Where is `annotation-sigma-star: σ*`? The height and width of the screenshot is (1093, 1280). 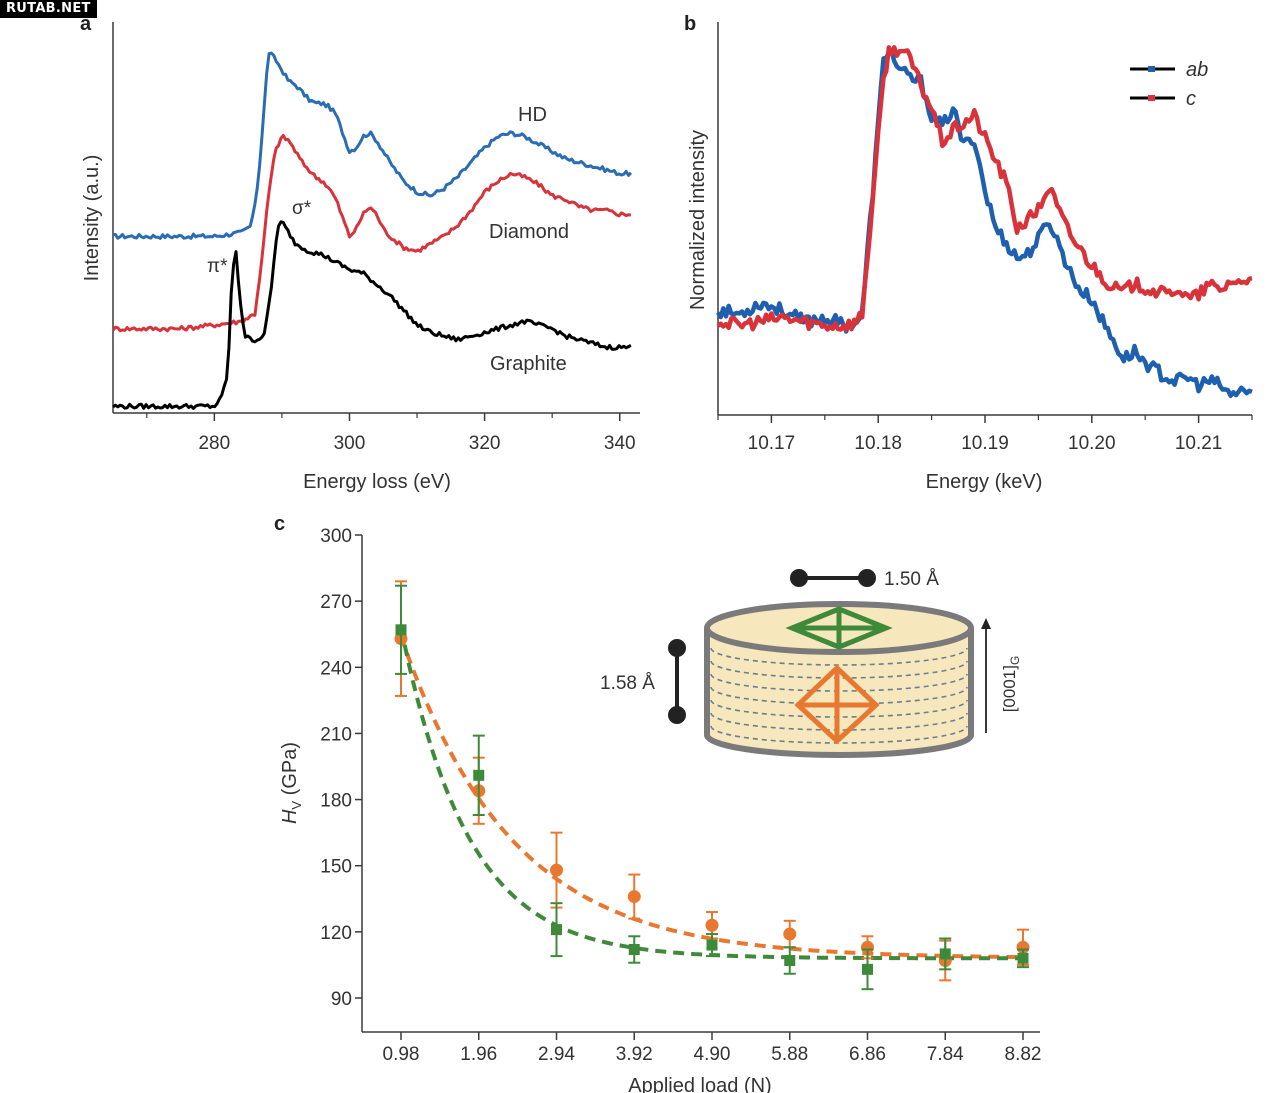 annotation-sigma-star: σ* is located at coordinates (302, 208).